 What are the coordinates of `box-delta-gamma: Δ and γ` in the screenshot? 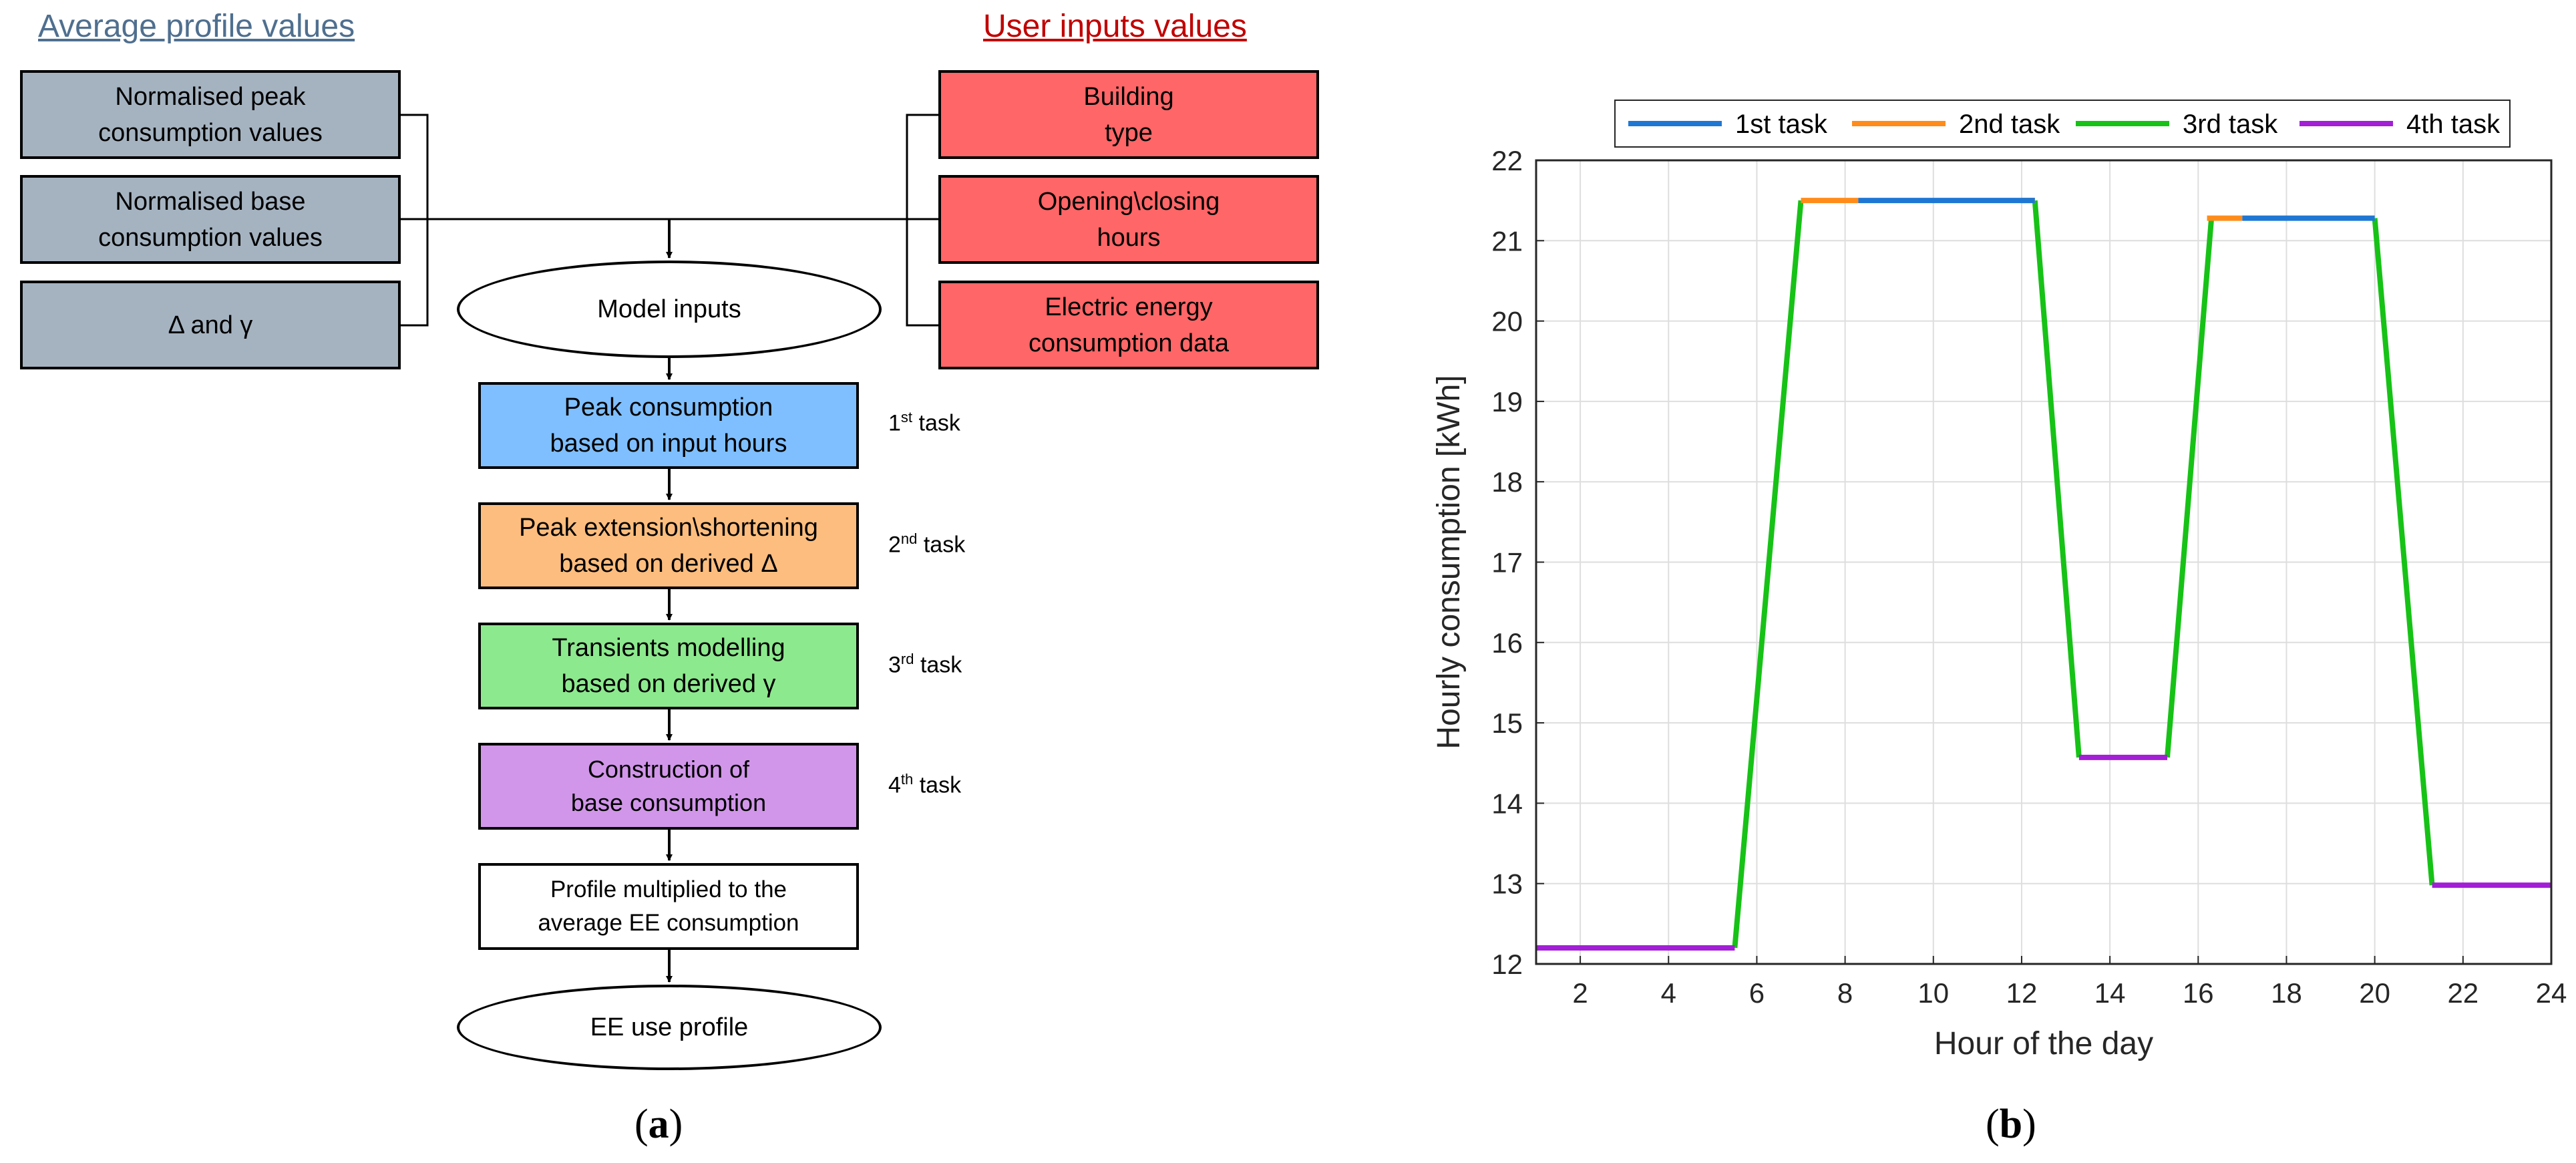 It's located at (210, 325).